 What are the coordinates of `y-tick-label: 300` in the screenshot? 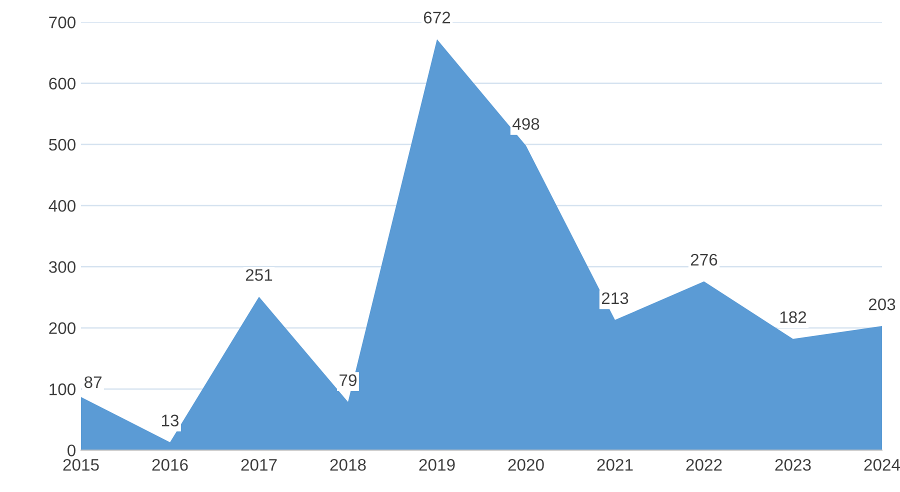 It's located at (62, 267).